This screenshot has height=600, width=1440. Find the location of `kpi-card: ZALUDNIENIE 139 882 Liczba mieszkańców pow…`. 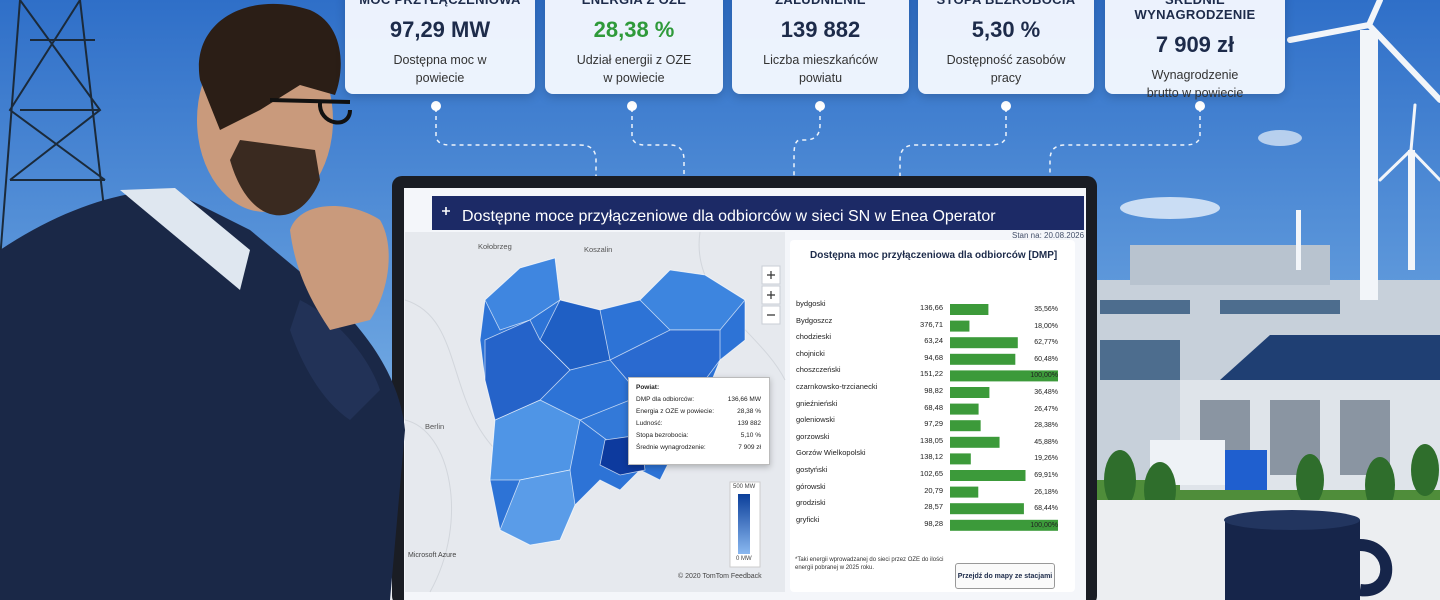

kpi-card: ZALUDNIENIE 139 882 Liczba mieszkańców pow… is located at coordinates (820, 47).